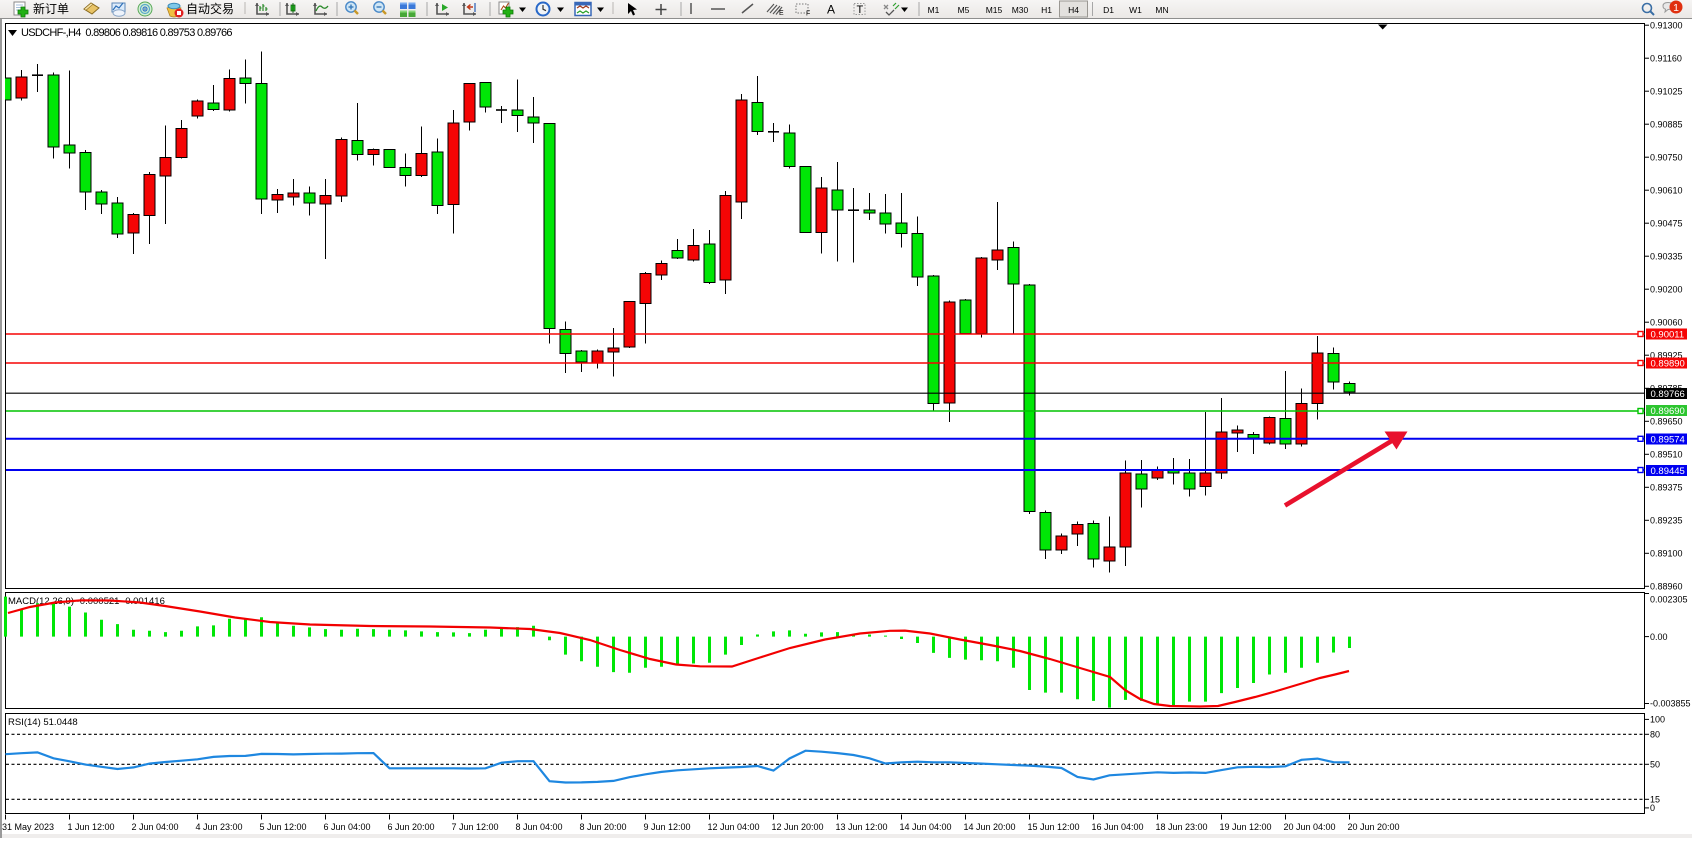 The height and width of the screenshot is (843, 1692). What do you see at coordinates (1020, 10) in the screenshot?
I see `svg-text: M30` at bounding box center [1020, 10].